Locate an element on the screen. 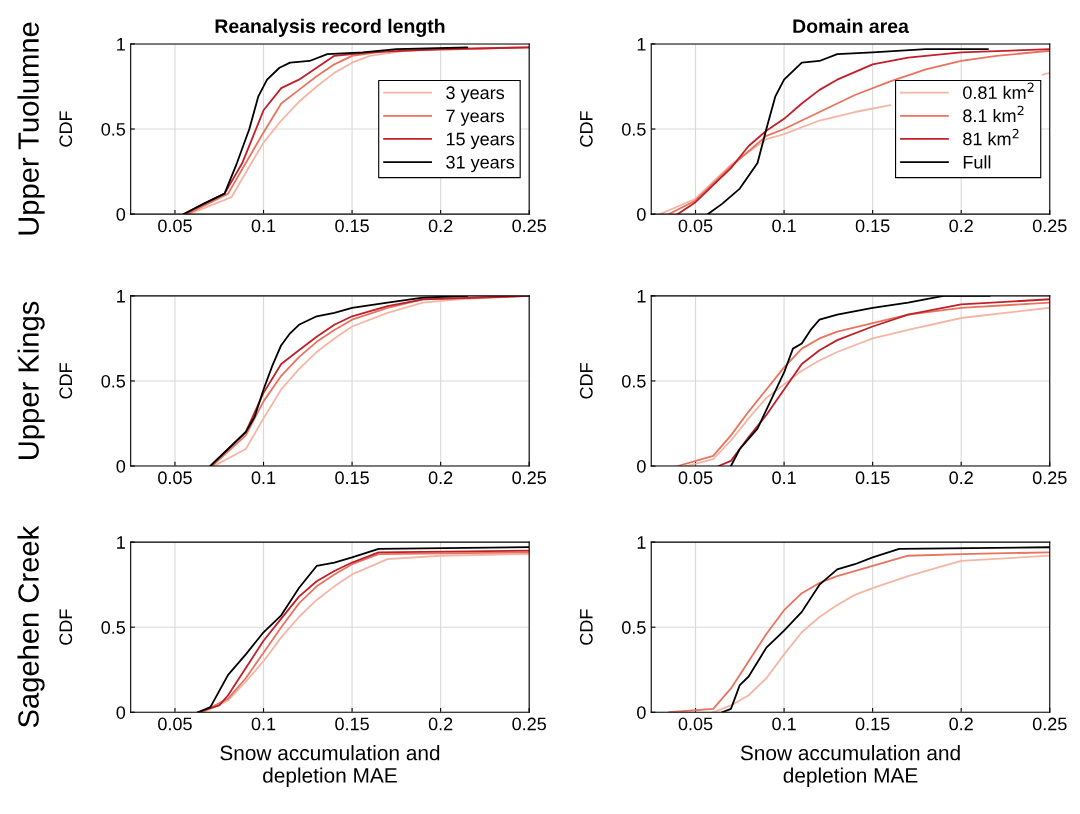 The image size is (1080, 814). text: Upper Kings is located at coordinates (31, 380).